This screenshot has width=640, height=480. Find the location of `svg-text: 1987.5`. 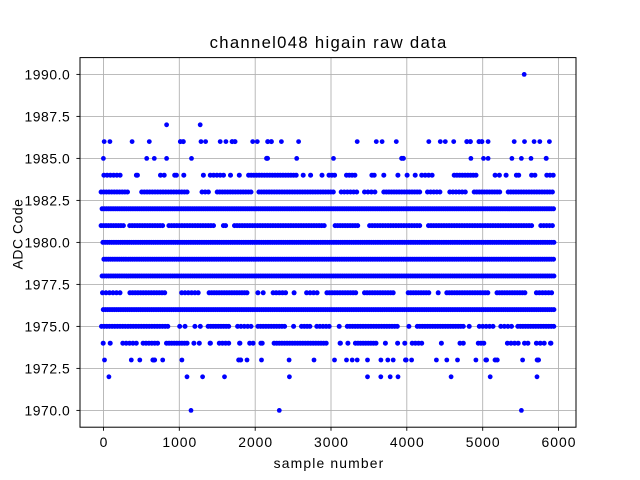

svg-text: 1987.5 is located at coordinates (48, 116).